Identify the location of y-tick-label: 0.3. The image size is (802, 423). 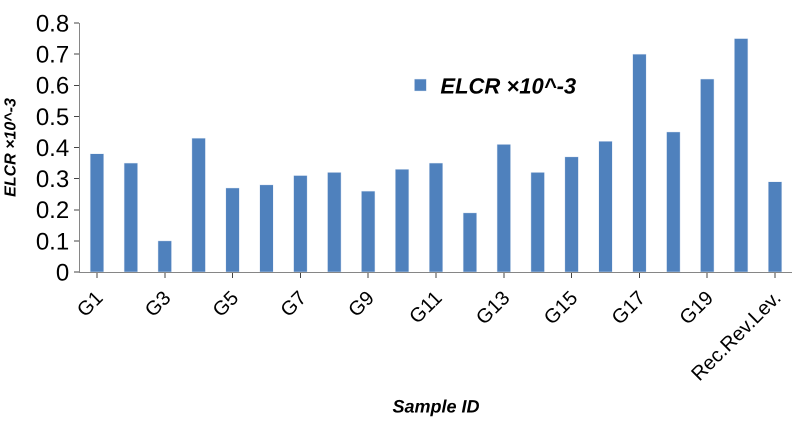
(53, 180).